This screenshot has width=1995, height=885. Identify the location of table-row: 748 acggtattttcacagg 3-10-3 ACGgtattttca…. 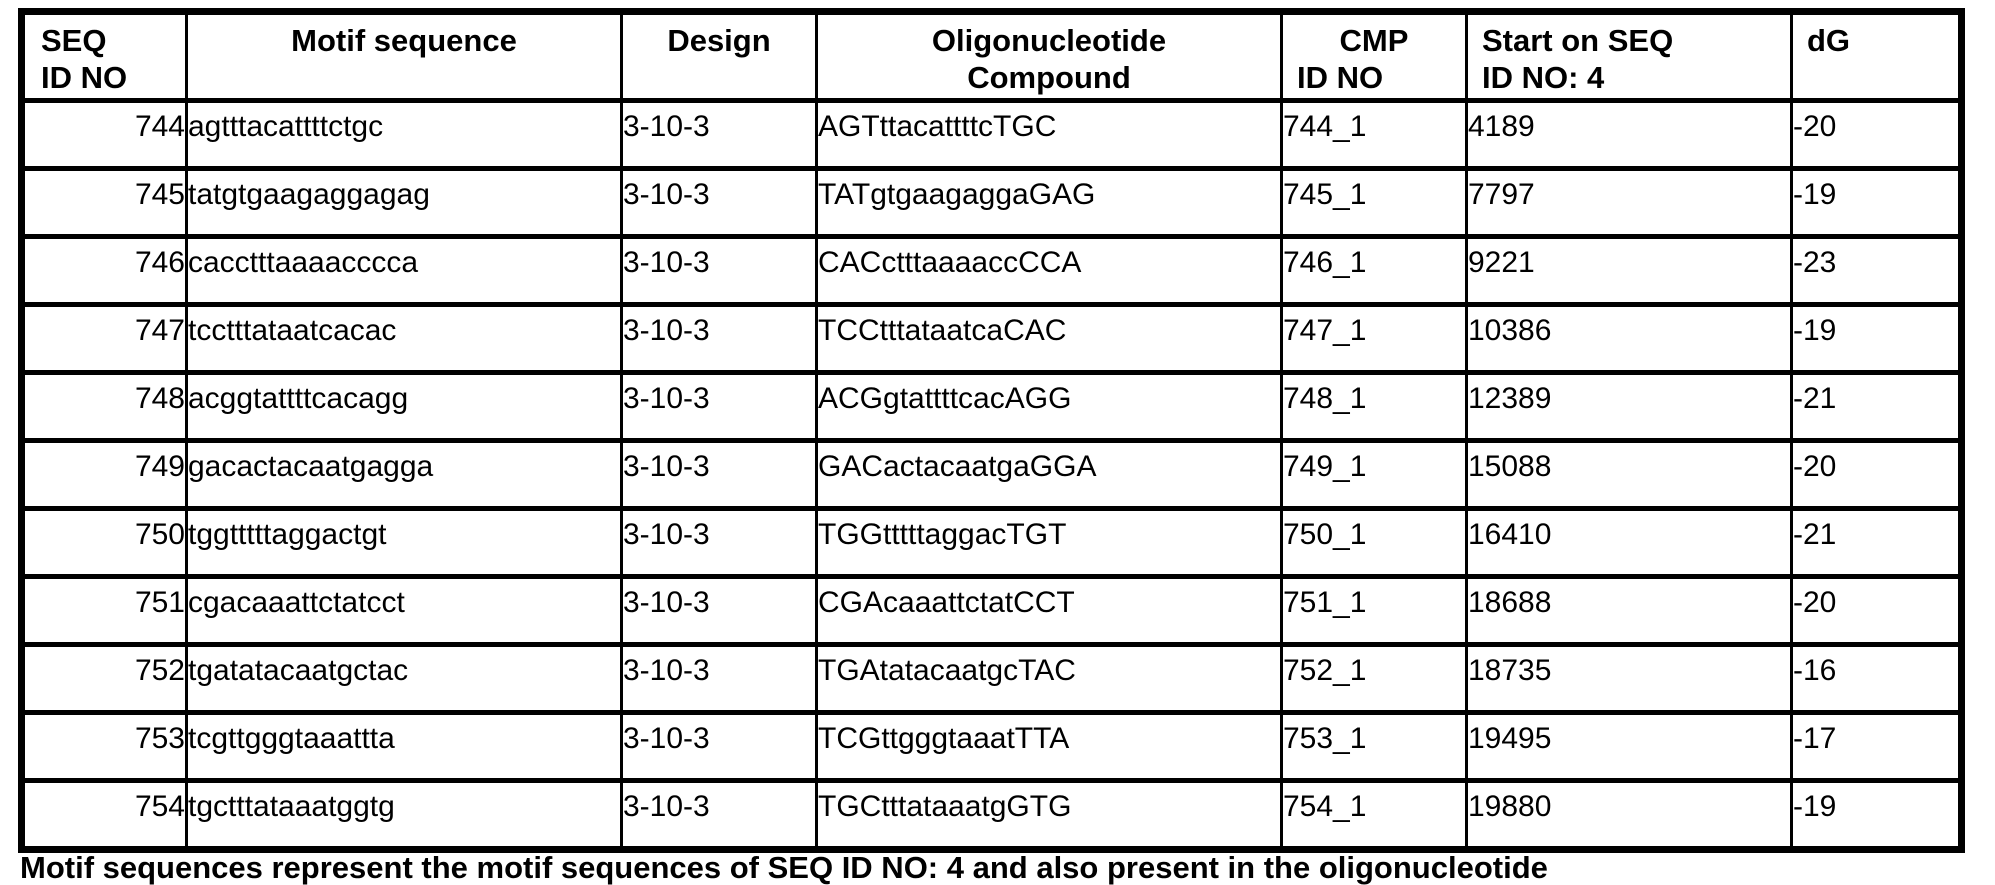
(991, 406).